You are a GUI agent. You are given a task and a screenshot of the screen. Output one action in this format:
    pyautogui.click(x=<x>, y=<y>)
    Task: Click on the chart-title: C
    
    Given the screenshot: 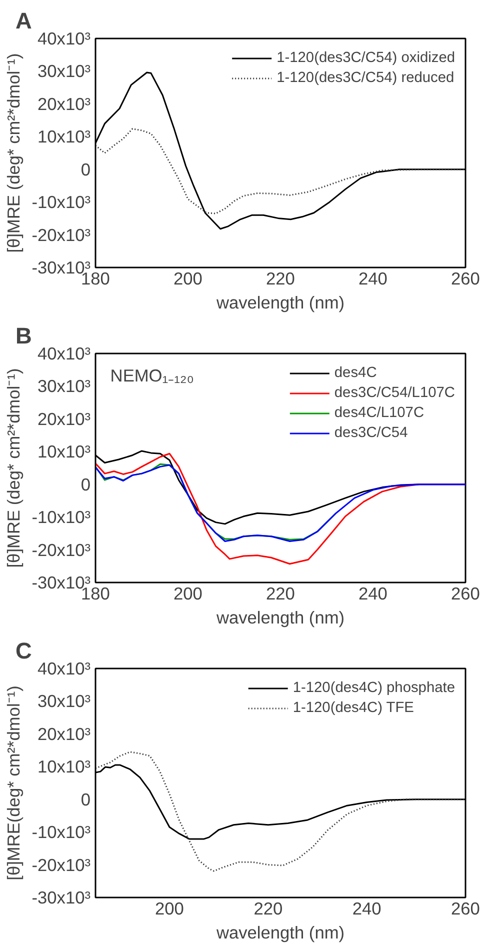 What is the action you would take?
    pyautogui.click(x=24, y=651)
    